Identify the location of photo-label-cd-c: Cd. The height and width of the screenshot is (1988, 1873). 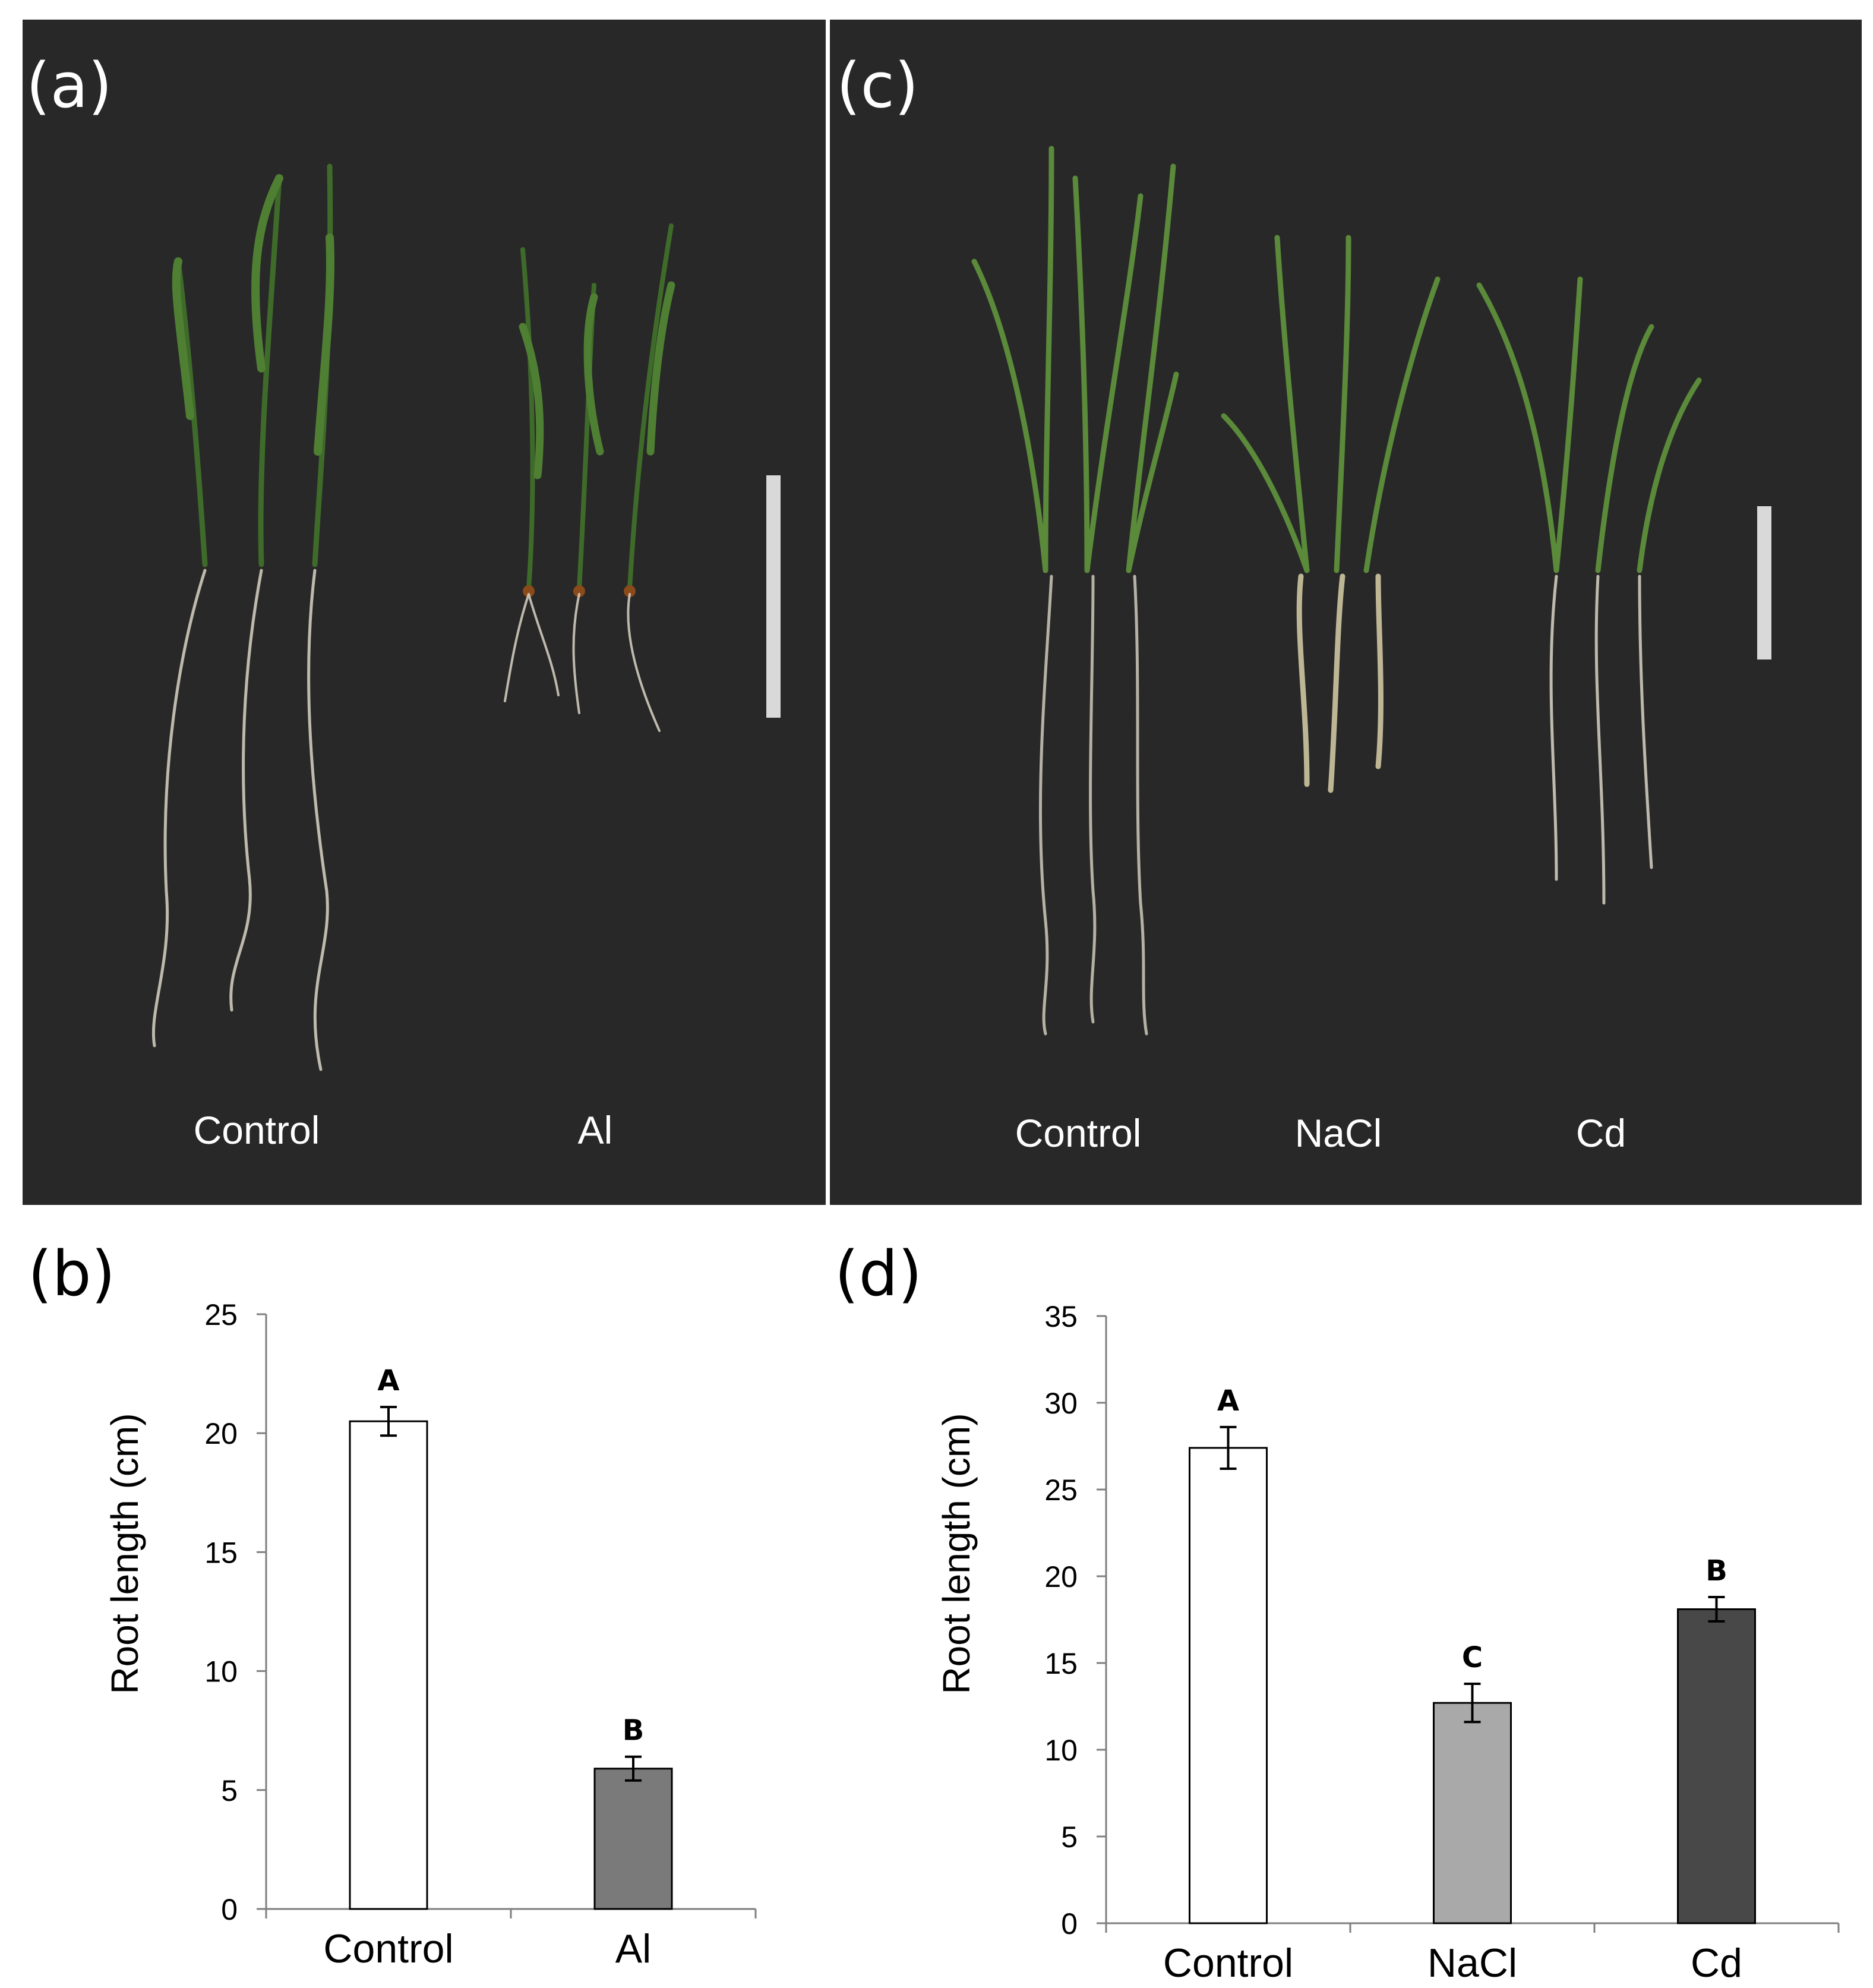
(1601, 1133).